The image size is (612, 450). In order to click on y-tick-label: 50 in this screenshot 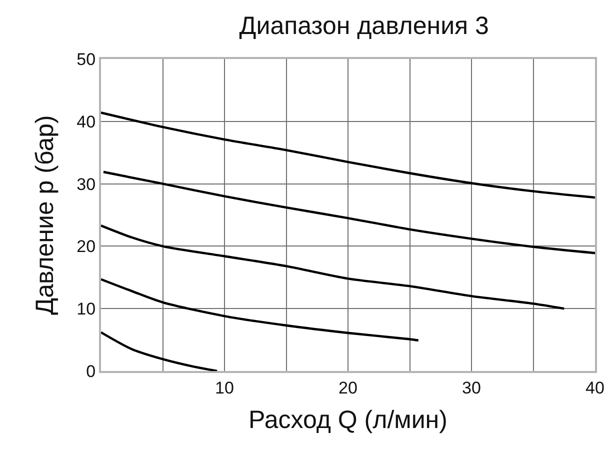, I will do `click(86, 59)`.